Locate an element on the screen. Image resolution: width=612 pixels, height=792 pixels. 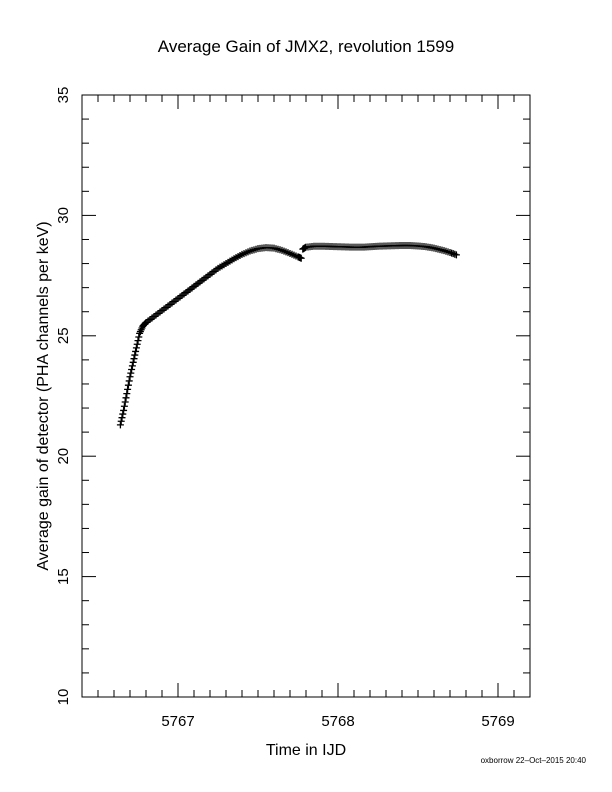
x-axis-label: Time in IJD is located at coordinates (306, 750).